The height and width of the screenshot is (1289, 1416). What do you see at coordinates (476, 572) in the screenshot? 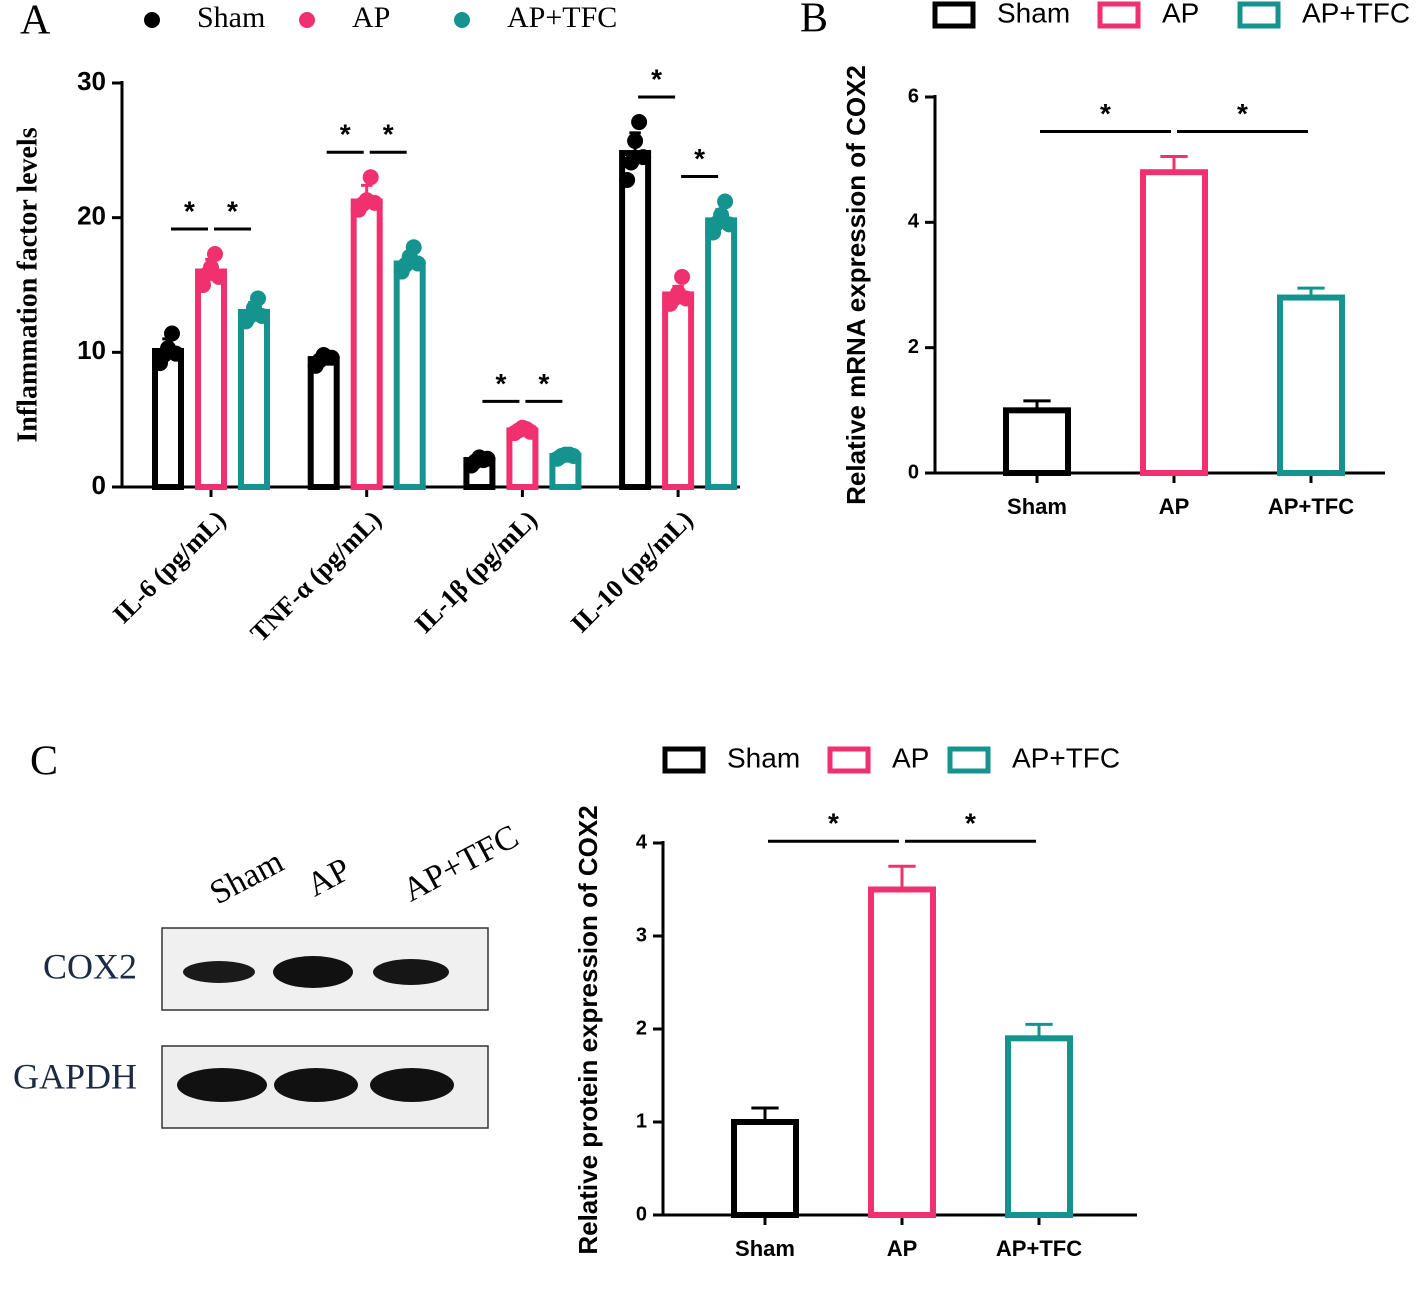
I see `x-tick-label: IL-1β (pg/mL)` at bounding box center [476, 572].